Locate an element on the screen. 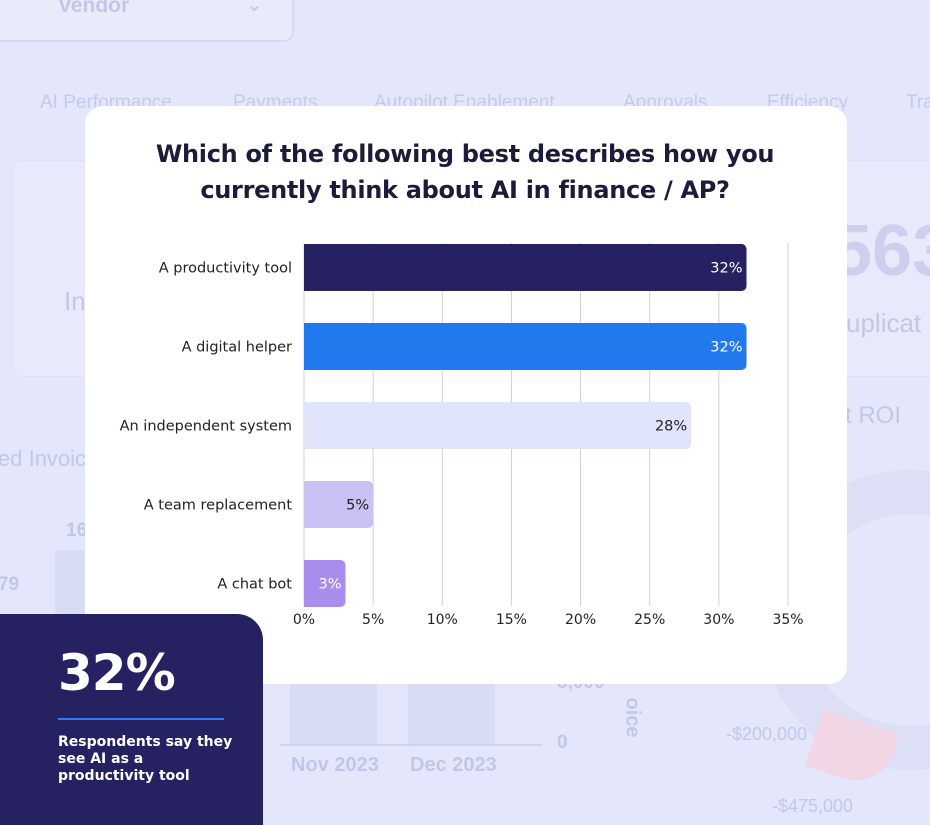 The width and height of the screenshot is (930, 825). bg-fragment: Dec 2023 is located at coordinates (453, 765).